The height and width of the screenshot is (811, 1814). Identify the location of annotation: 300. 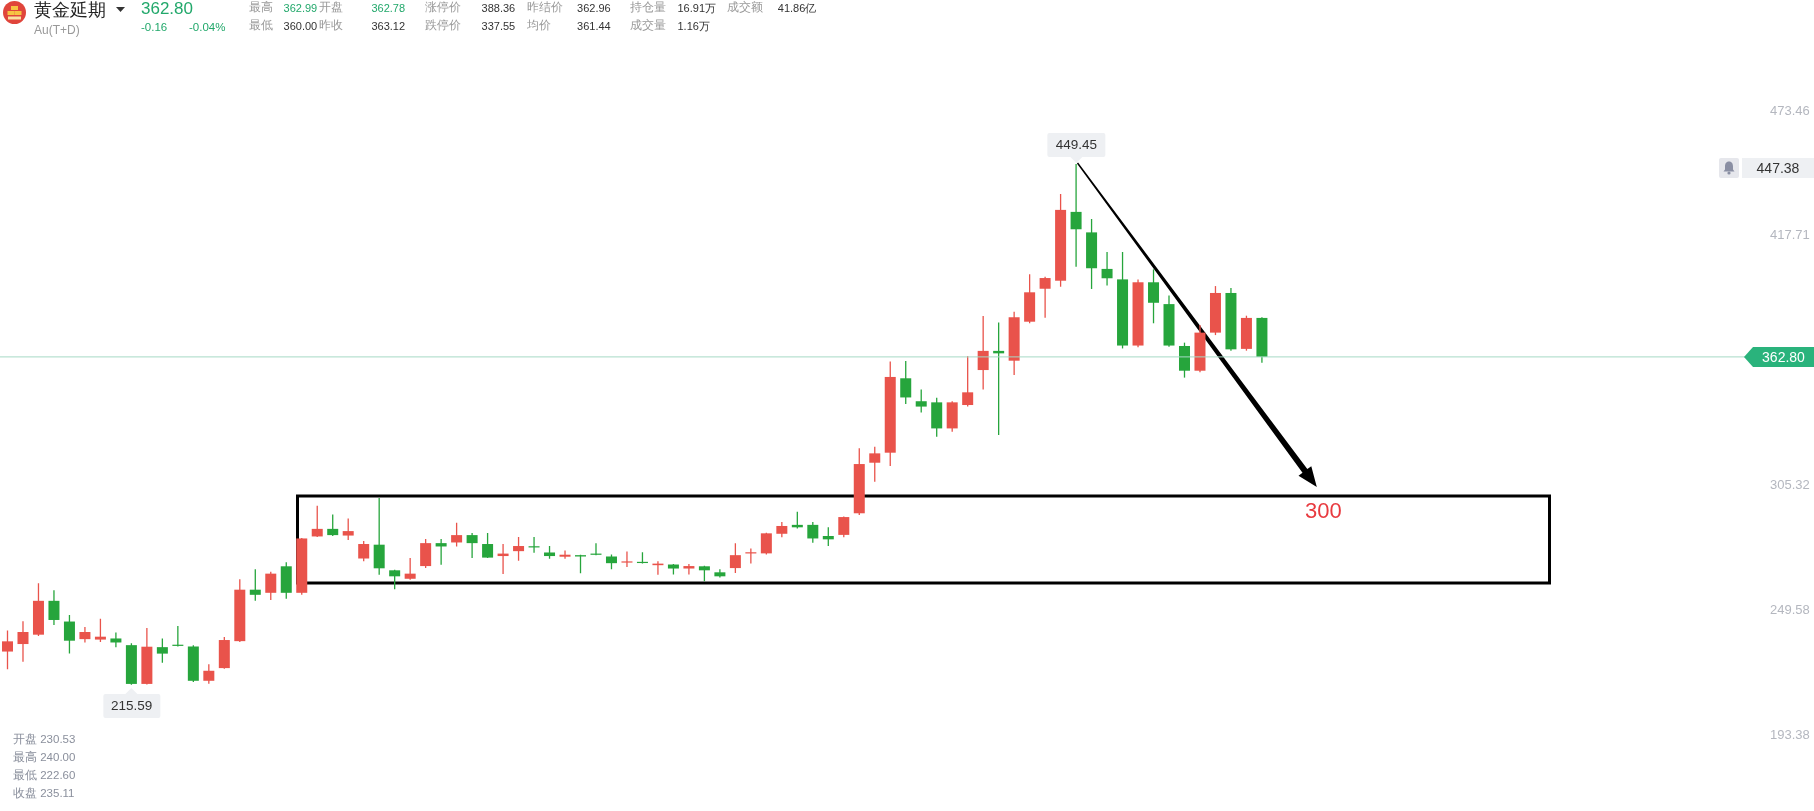
(1323, 510).